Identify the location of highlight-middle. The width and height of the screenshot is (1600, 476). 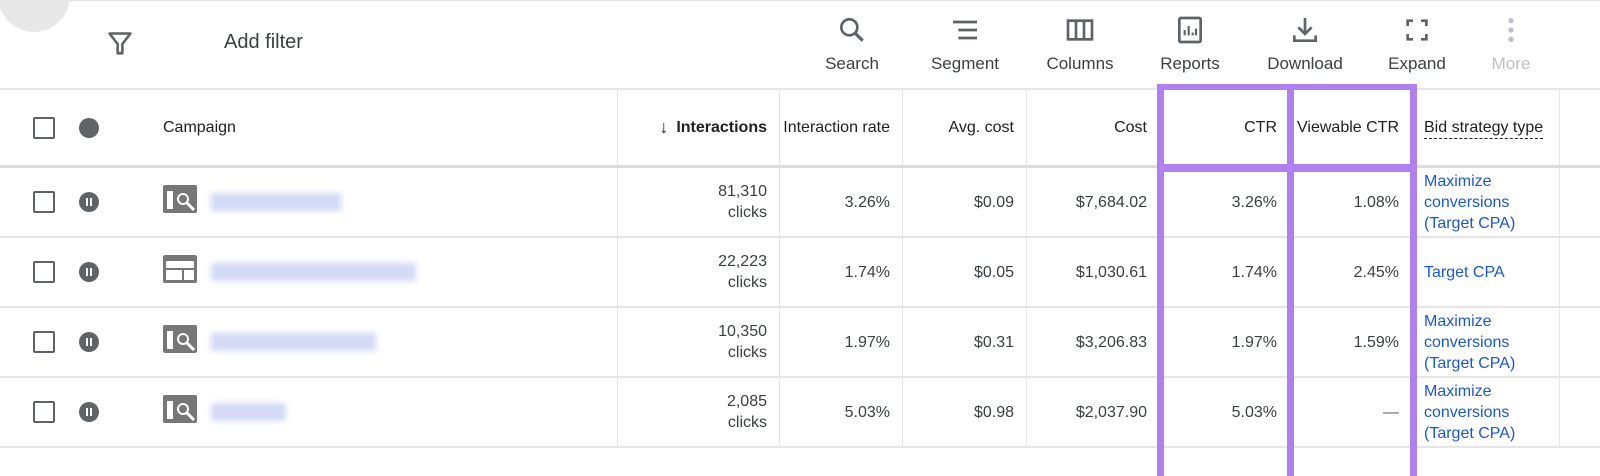
(1290, 280).